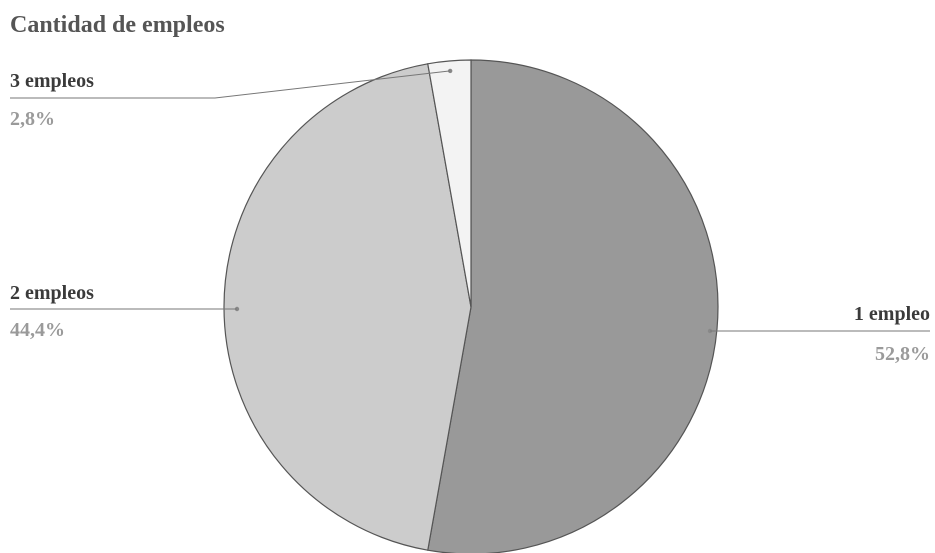  What do you see at coordinates (449, 183) in the screenshot?
I see `pie-slice-3-empleos` at bounding box center [449, 183].